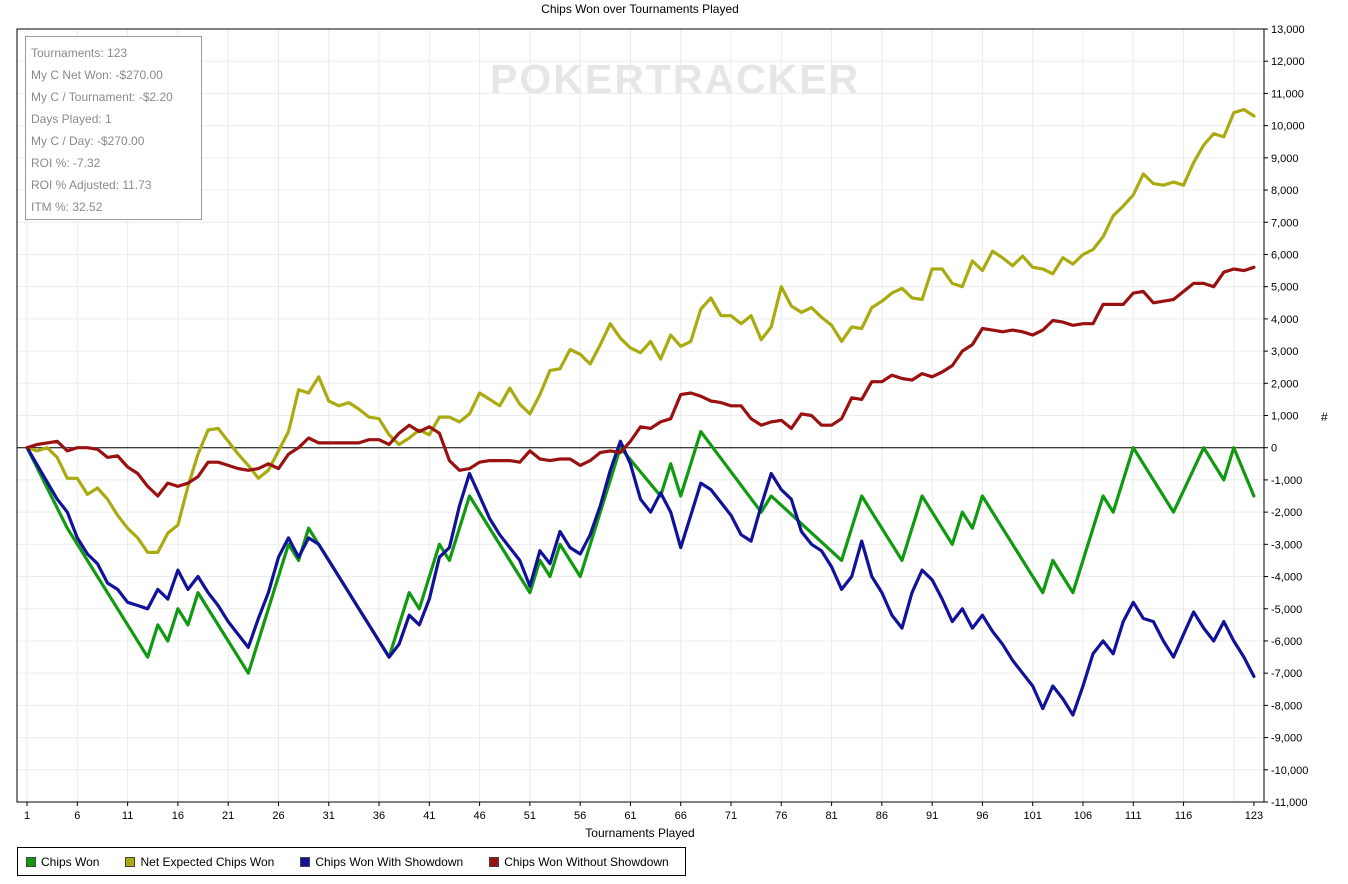  What do you see at coordinates (1286, 610) in the screenshot?
I see `y-tick-label: -5,000` at bounding box center [1286, 610].